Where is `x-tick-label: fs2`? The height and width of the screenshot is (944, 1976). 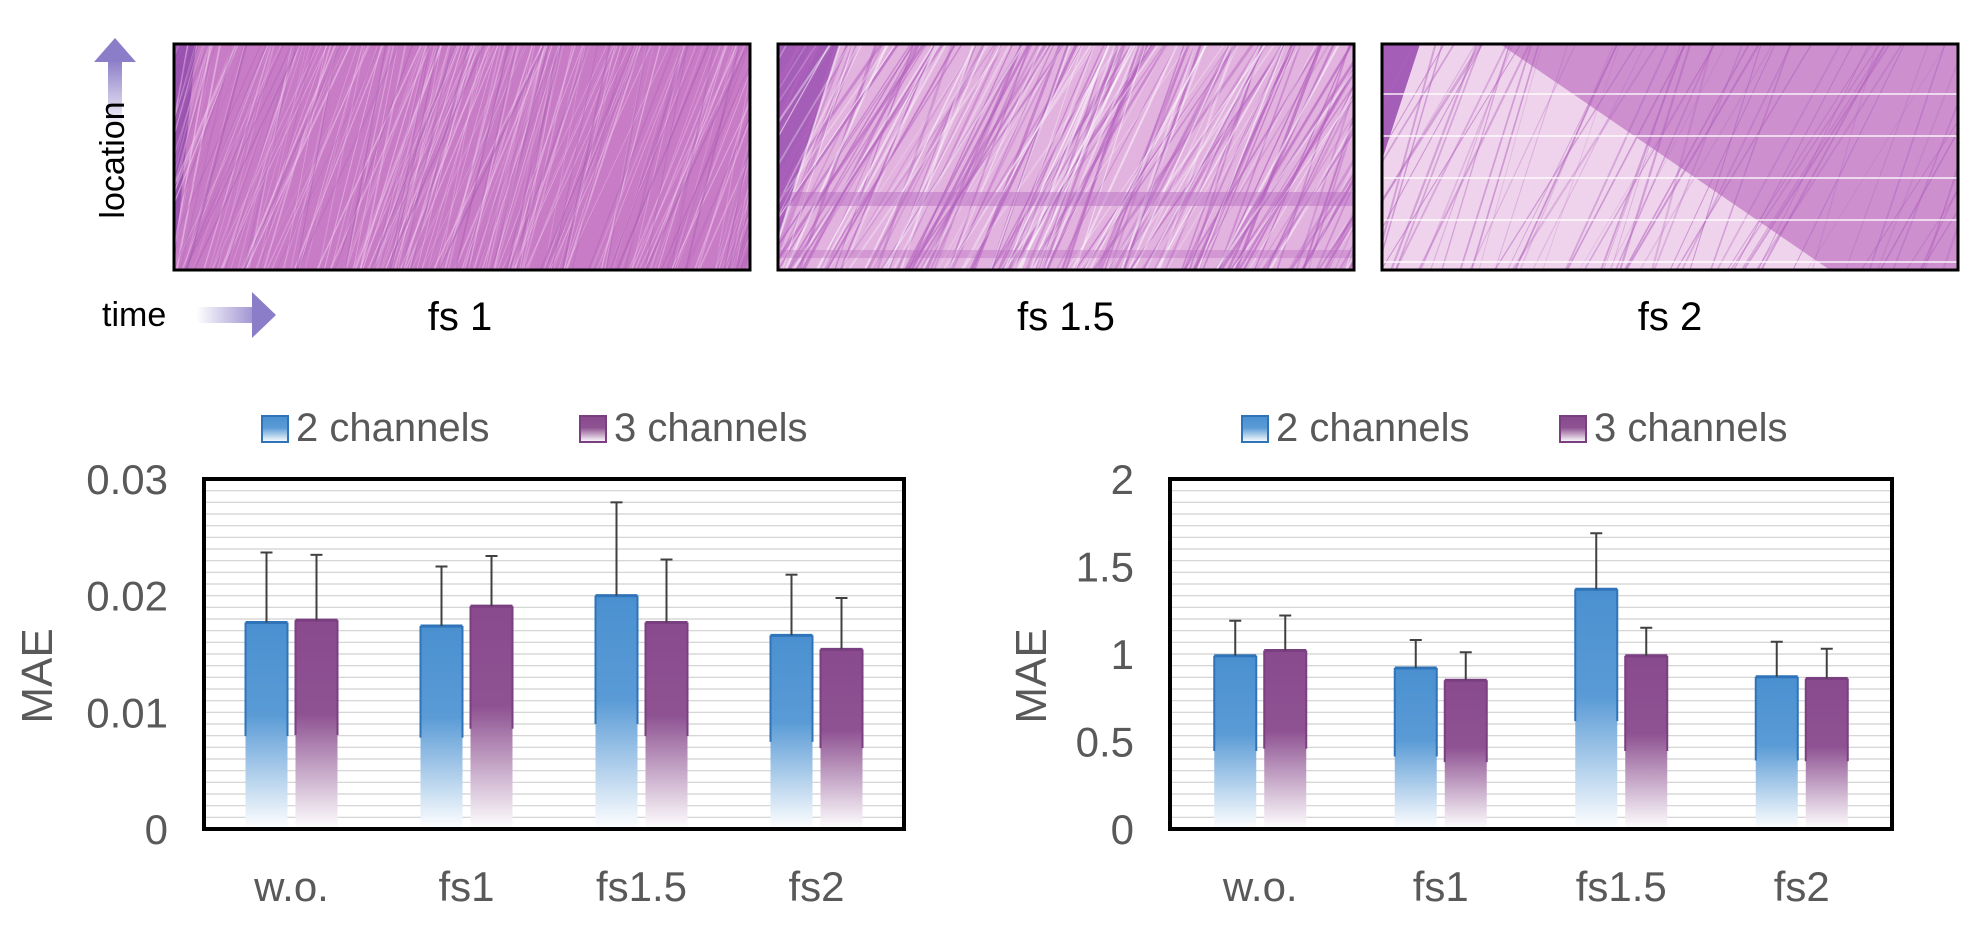 x-tick-label: fs2 is located at coordinates (1802, 886).